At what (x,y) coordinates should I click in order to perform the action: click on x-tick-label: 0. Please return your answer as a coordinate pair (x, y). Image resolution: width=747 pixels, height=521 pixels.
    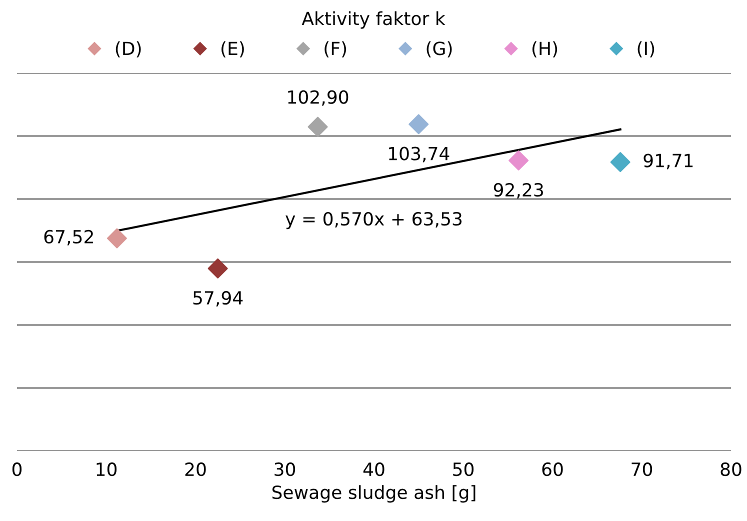
    Looking at the image, I should click on (17, 469).